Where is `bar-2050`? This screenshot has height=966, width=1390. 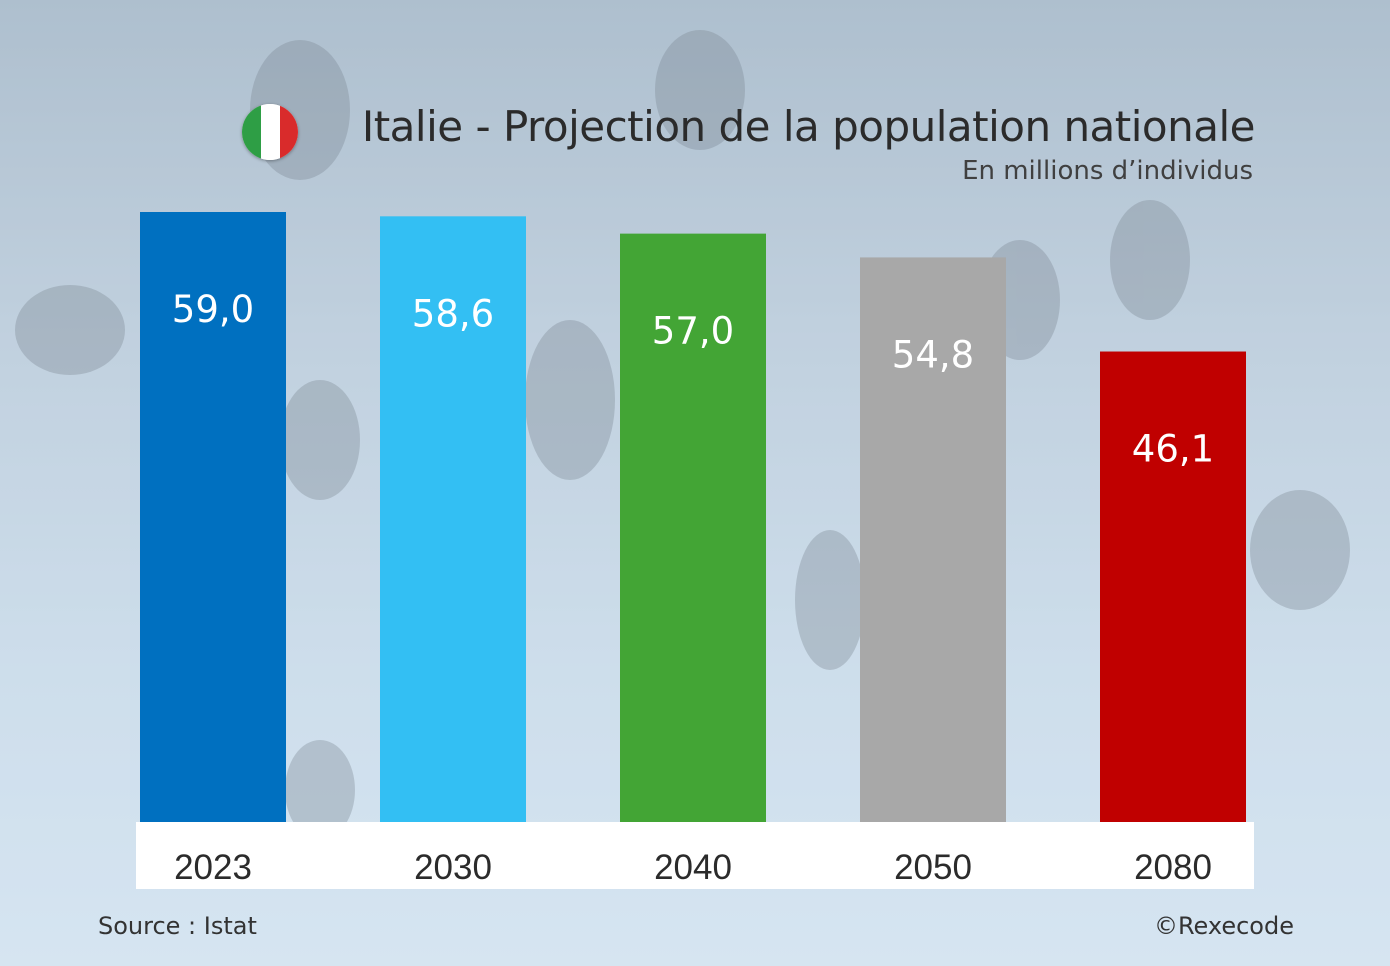 bar-2050 is located at coordinates (933, 539).